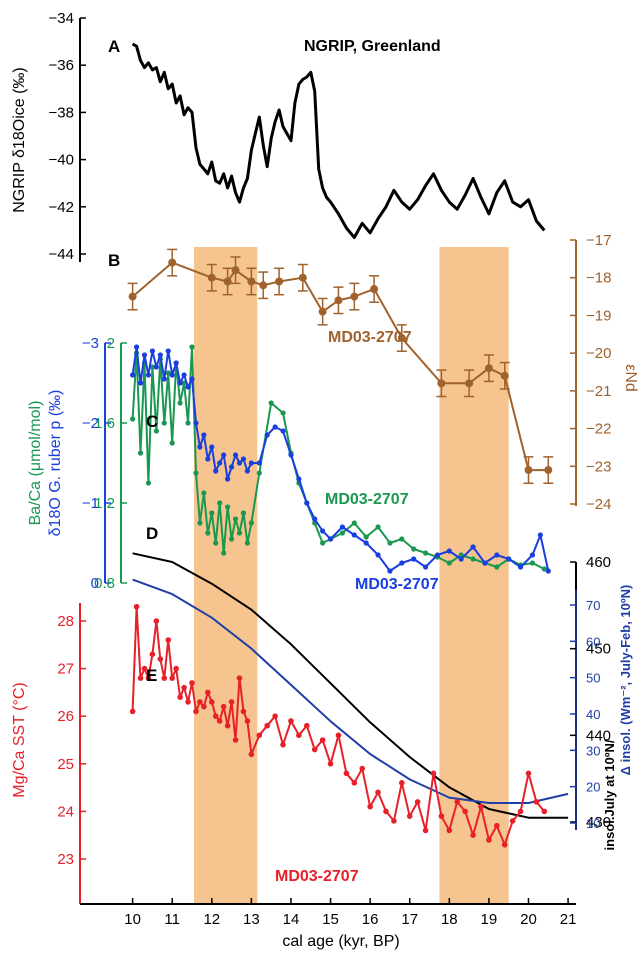  I want to click on x-tick-label: 13, so click(251, 919).